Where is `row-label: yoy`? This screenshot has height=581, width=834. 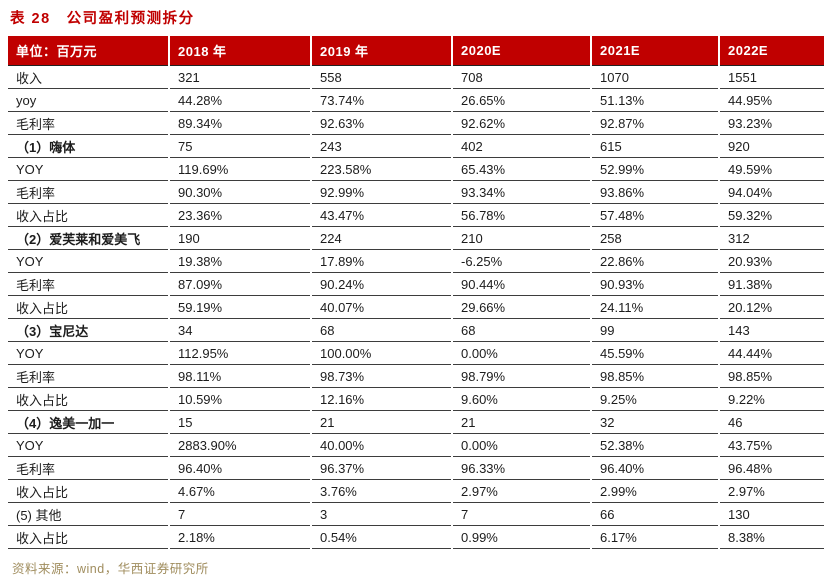
row-label: yoy is located at coordinates (88, 100).